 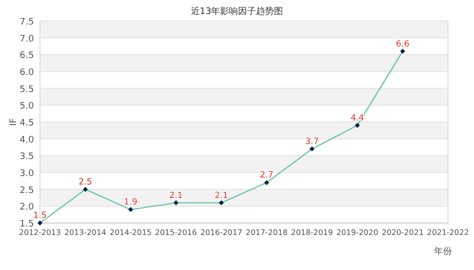 I want to click on data-label: 2.5, so click(x=85, y=182).